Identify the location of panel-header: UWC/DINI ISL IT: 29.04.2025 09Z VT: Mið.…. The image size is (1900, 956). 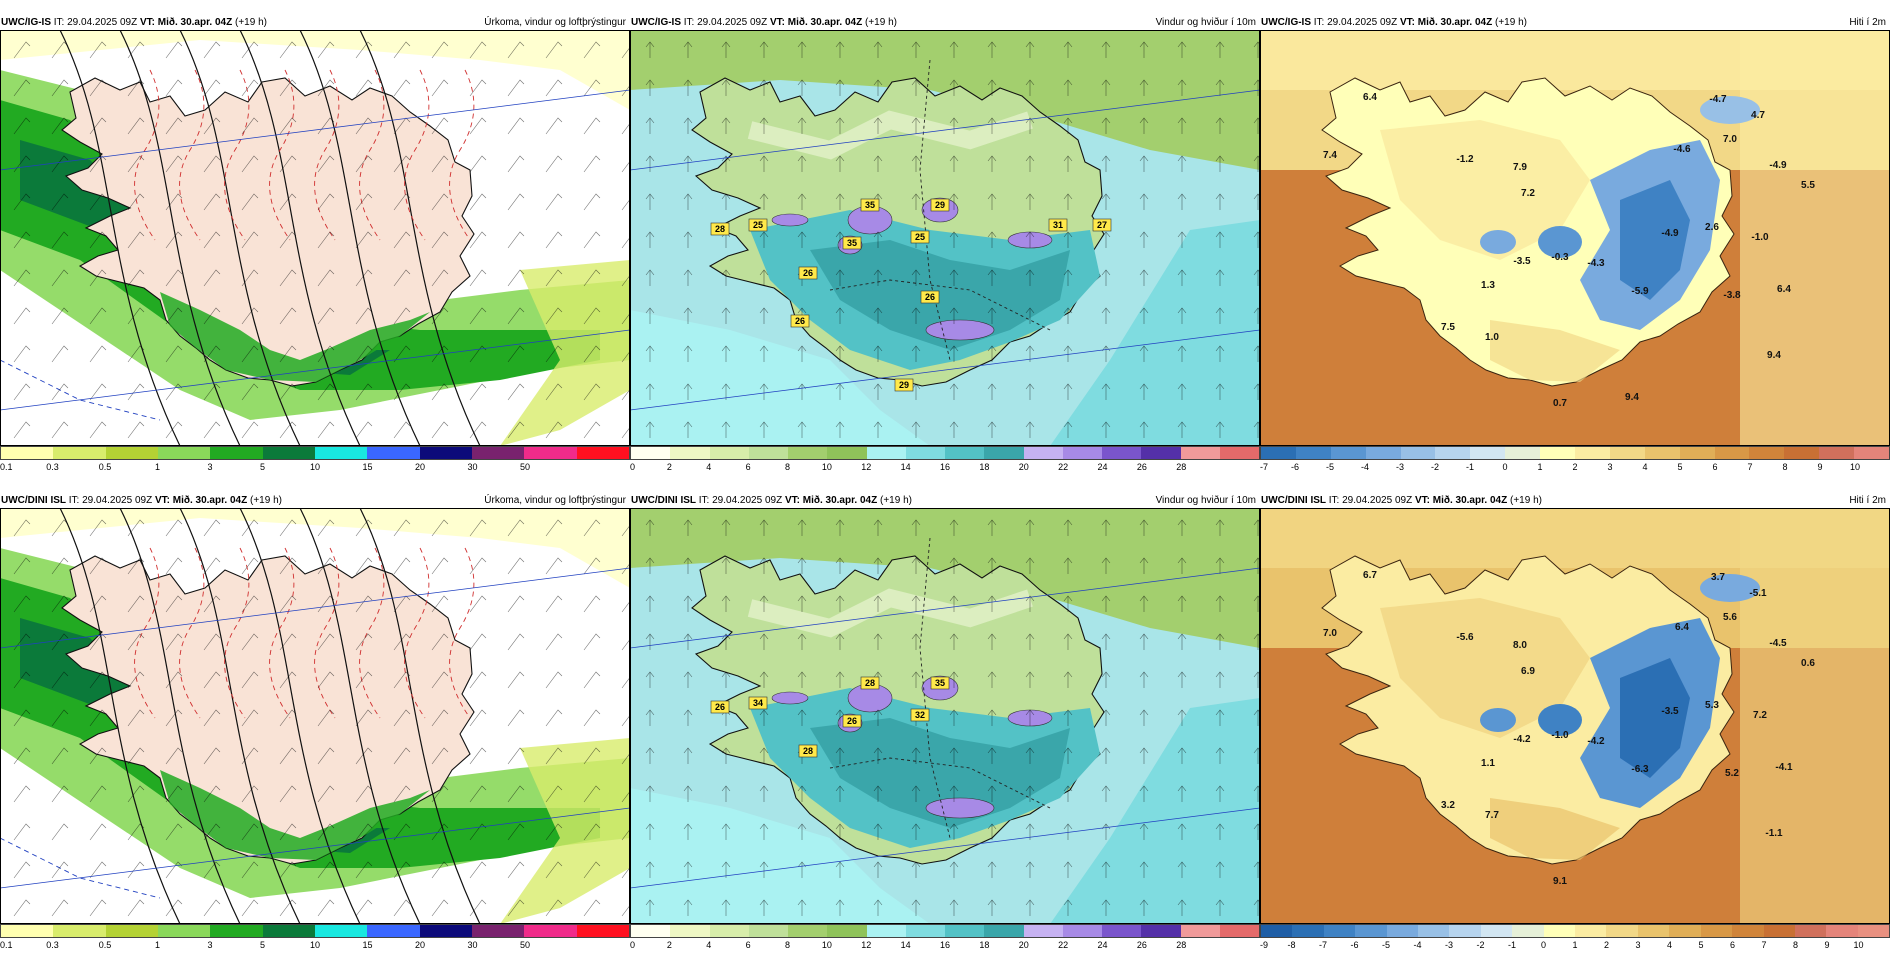
(1575, 501).